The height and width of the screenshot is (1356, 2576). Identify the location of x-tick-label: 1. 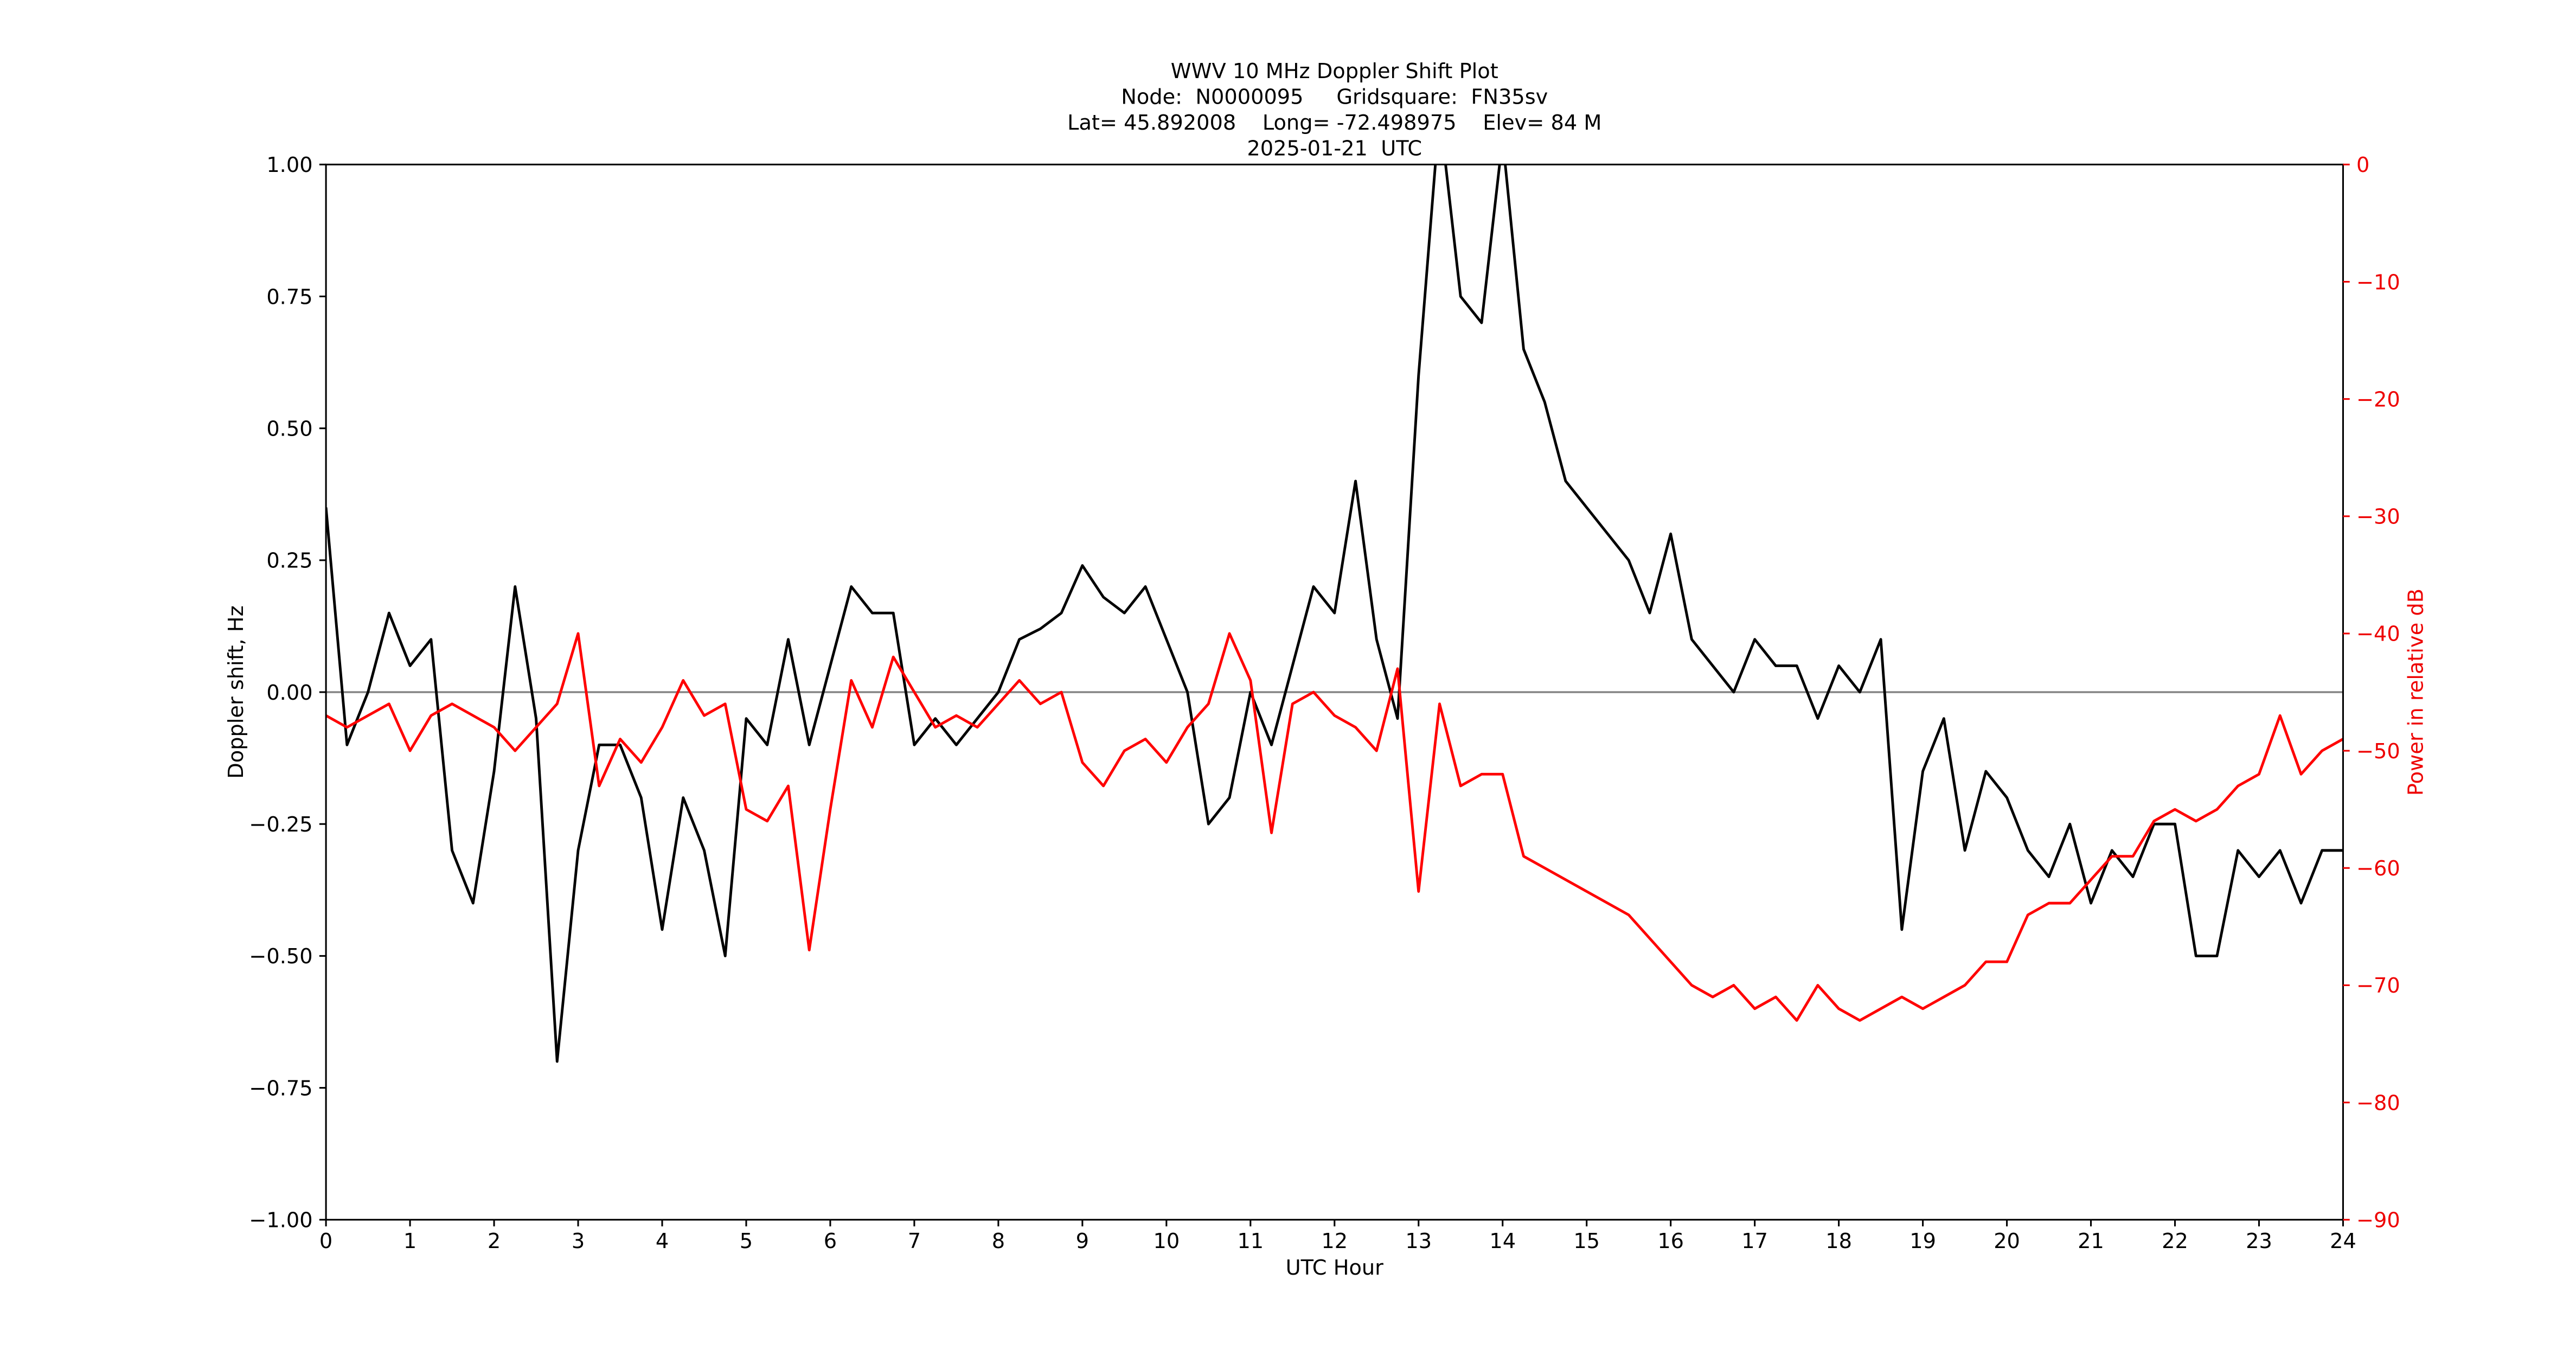
(409, 1241).